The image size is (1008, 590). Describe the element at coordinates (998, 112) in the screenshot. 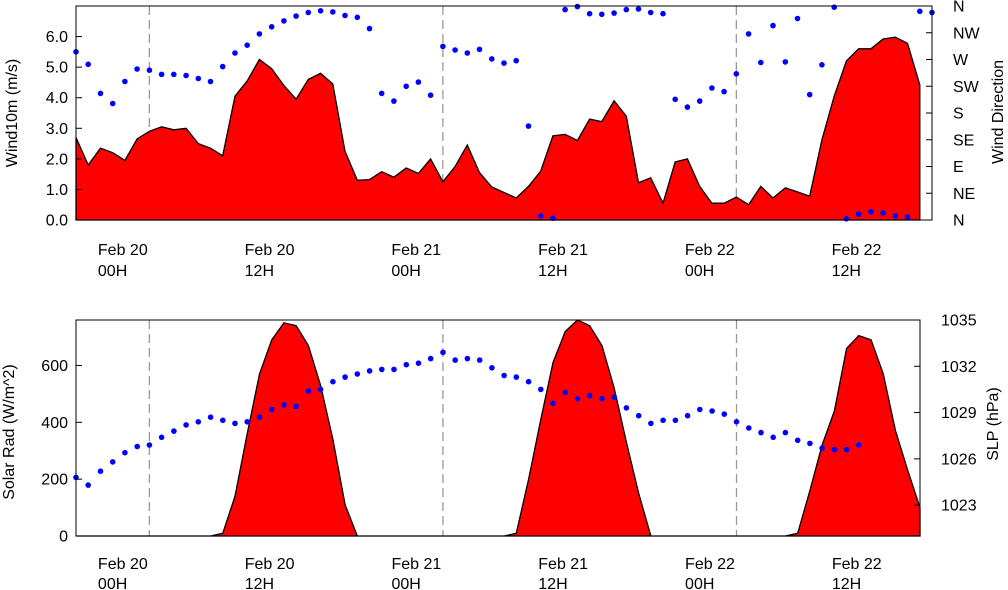

I see `wind-direction-axis-title: Wind Direction` at that location.